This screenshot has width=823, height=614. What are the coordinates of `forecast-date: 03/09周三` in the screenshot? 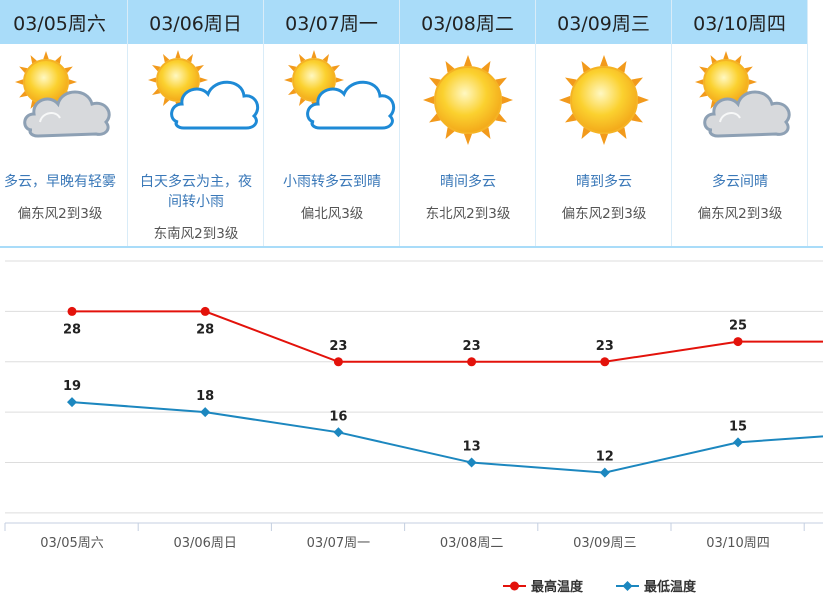 It's located at (603, 22).